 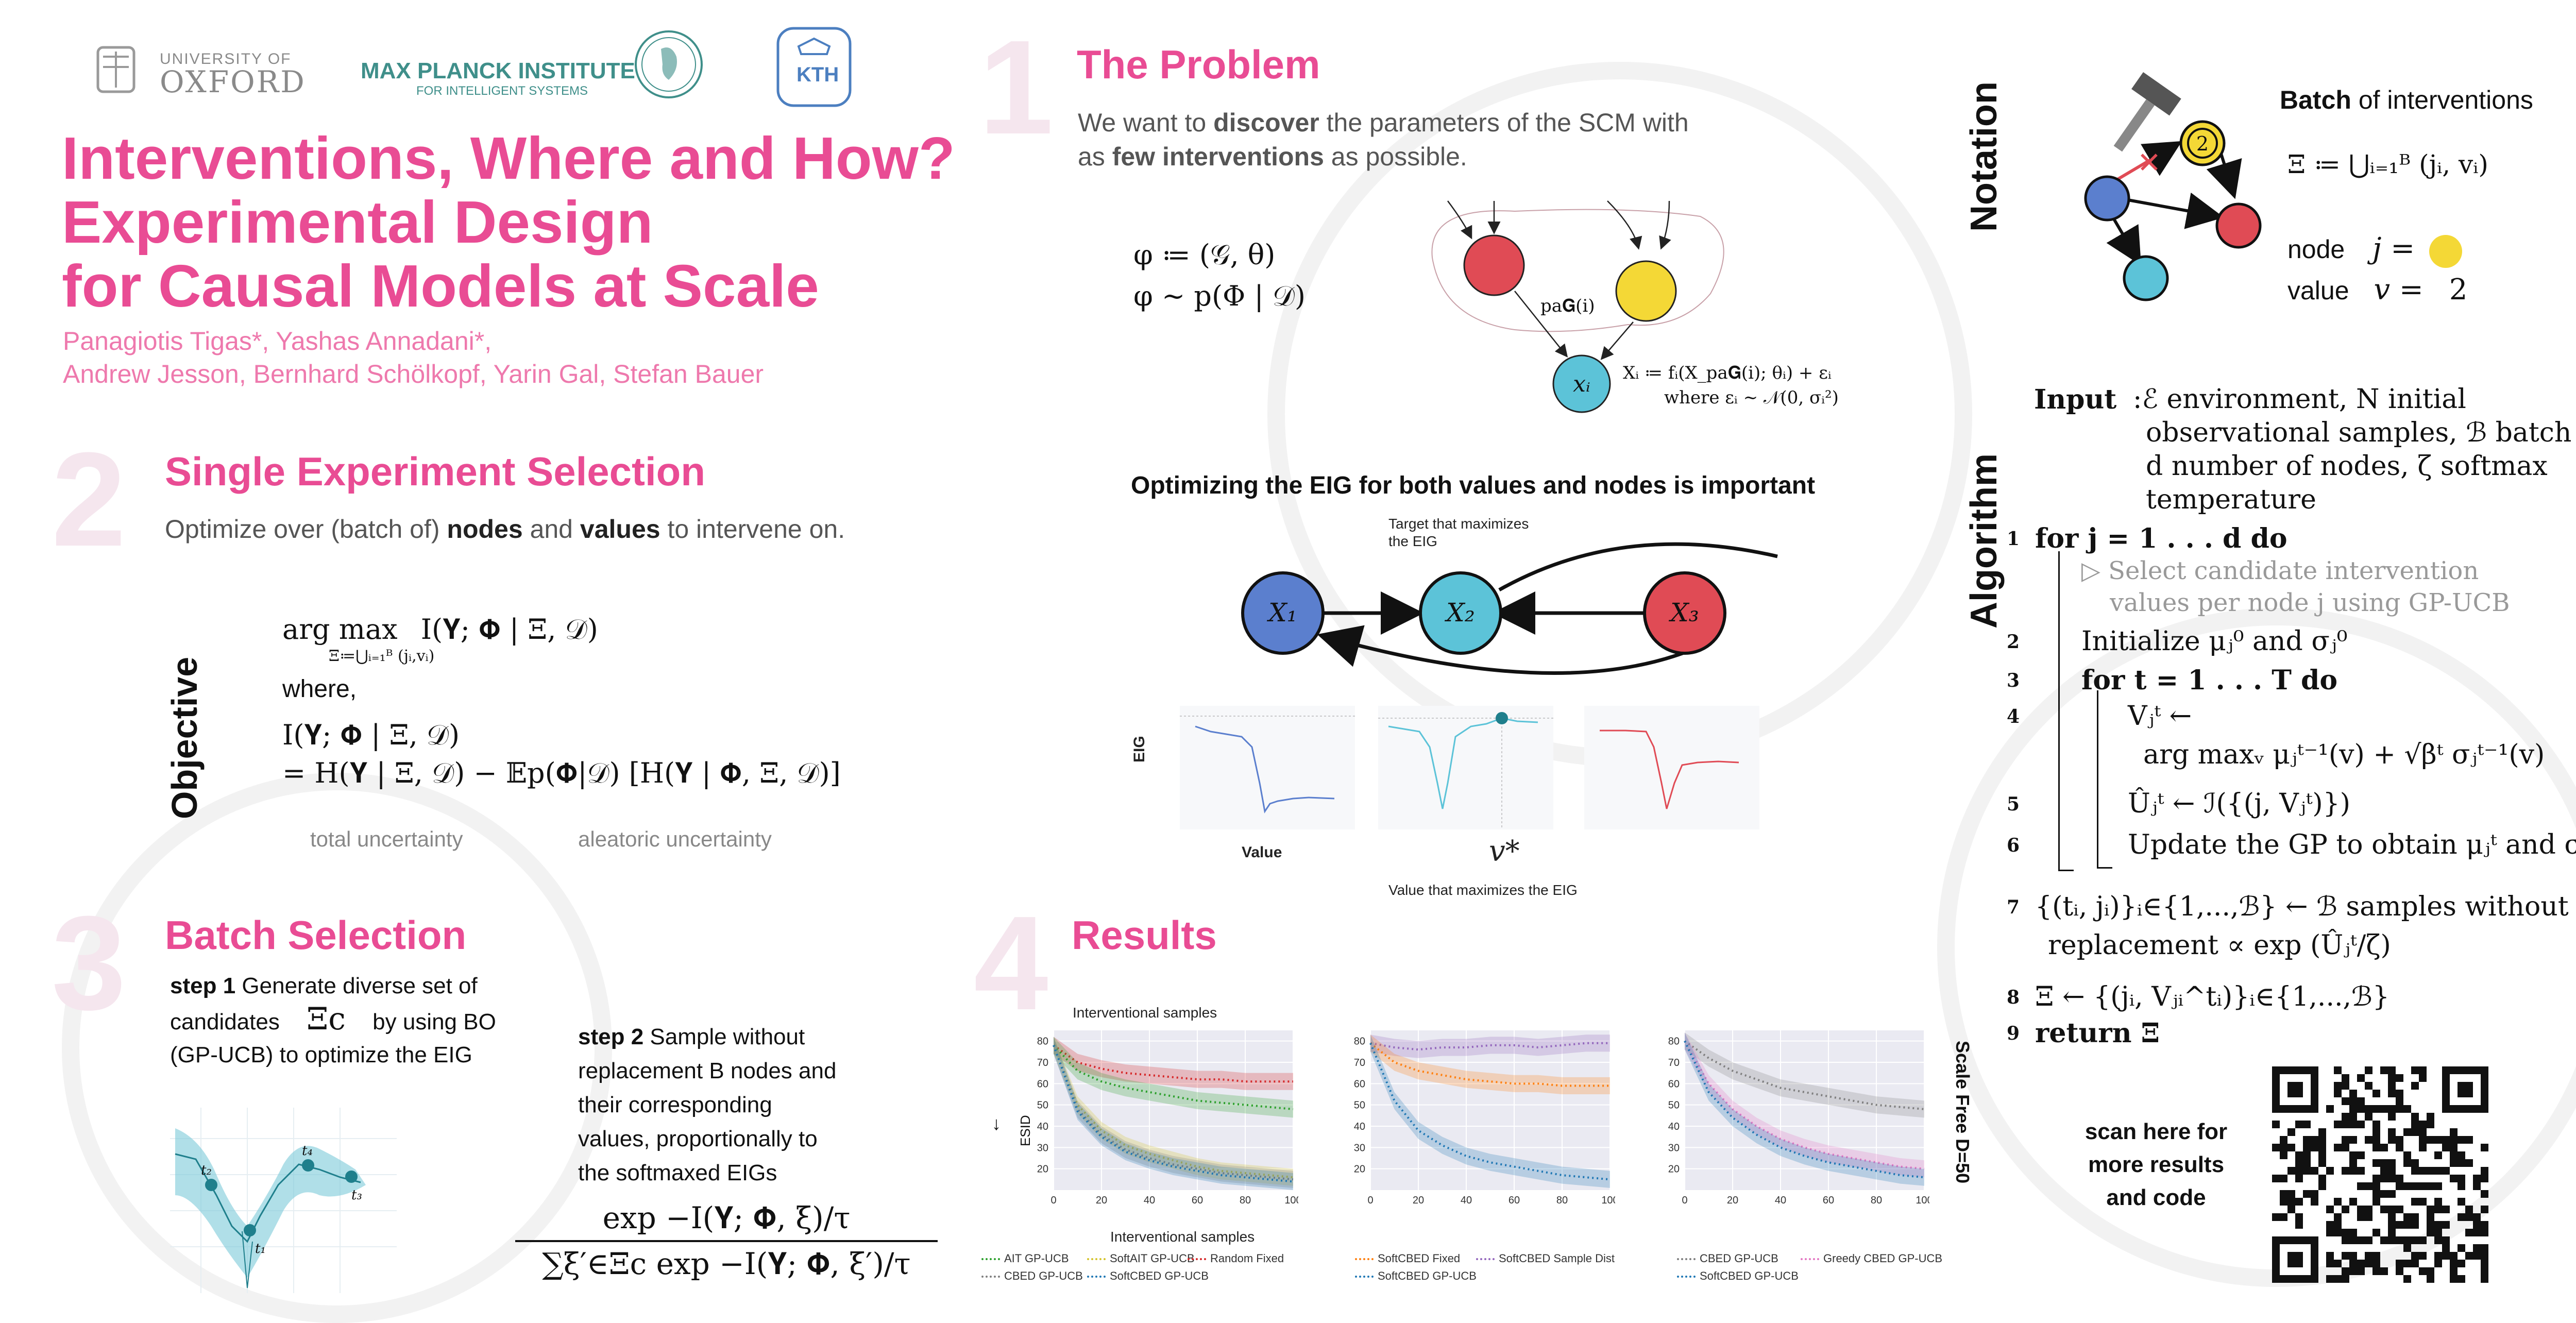 I want to click on candidate-t1, so click(x=250, y=1230).